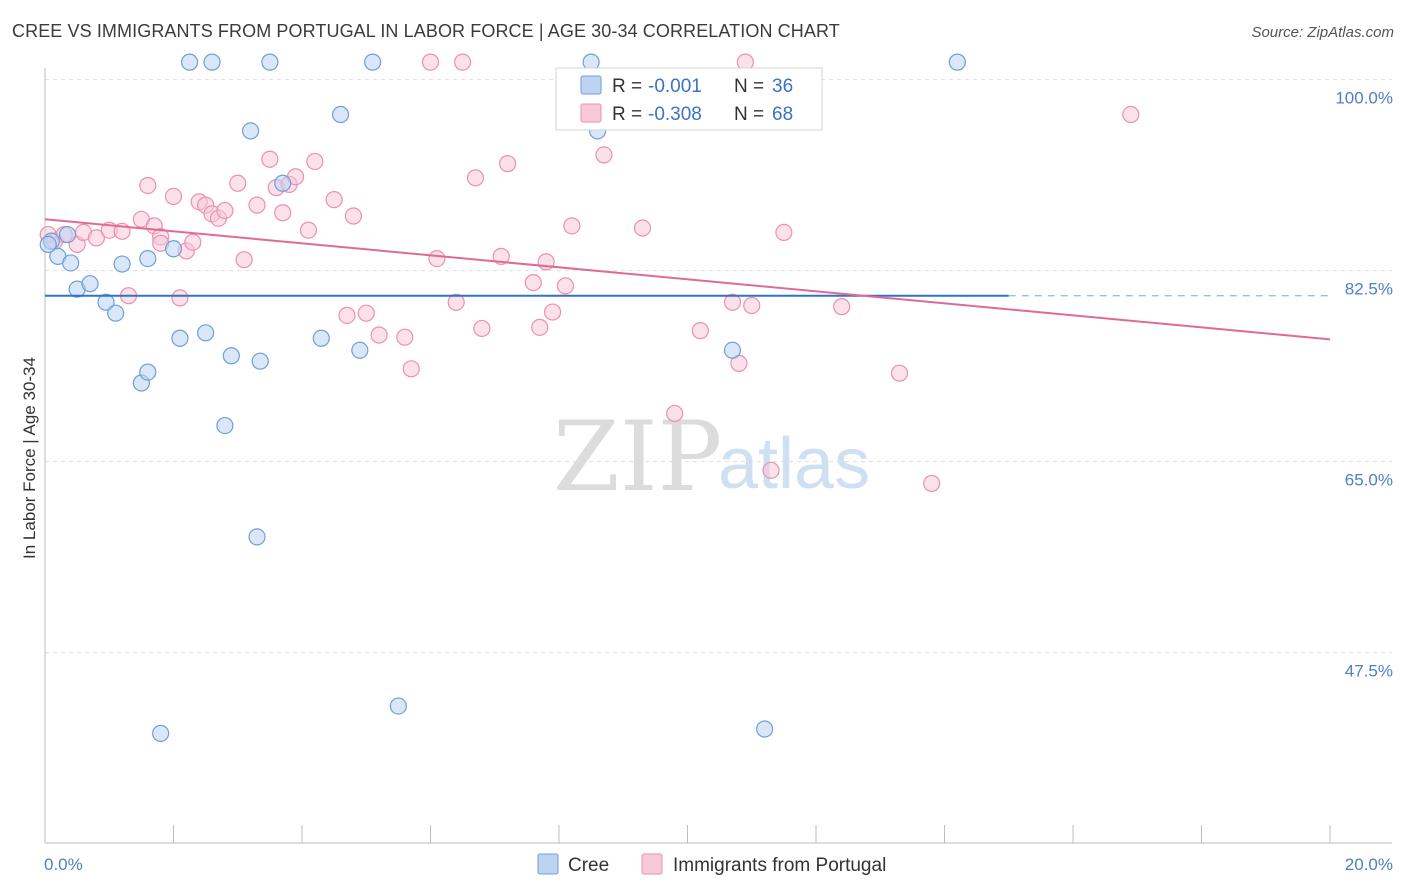 The image size is (1406, 892). Describe the element at coordinates (689, 99) in the screenshot. I see `stats-legend: R = -0.001 N = 36 R = -0.308 N = 68` at that location.